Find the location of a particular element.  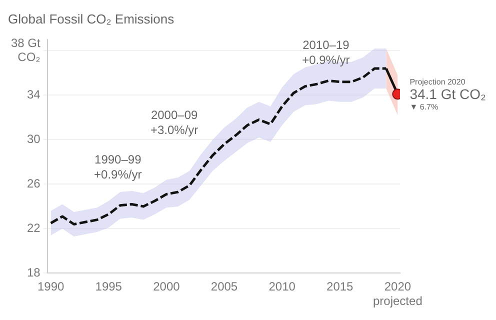

x-tick-label: 2000 is located at coordinates (166, 287).